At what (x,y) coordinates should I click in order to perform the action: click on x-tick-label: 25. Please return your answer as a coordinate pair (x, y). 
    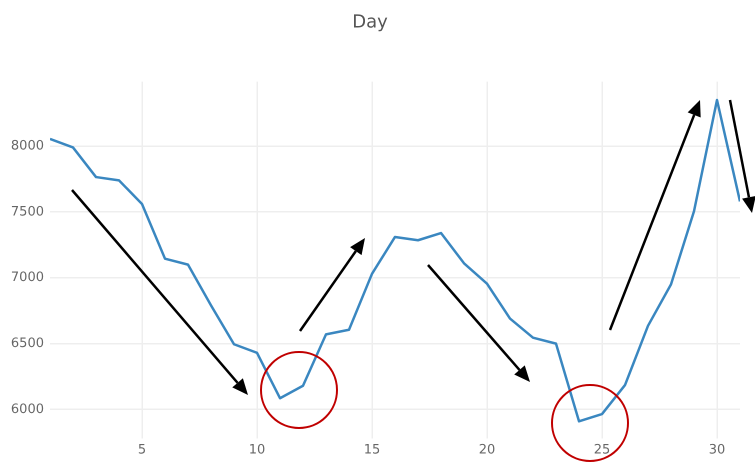
    Looking at the image, I should click on (602, 450).